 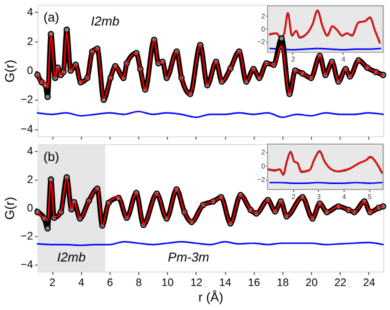 I want to click on x-tick-label: 16, so click(x=254, y=282).